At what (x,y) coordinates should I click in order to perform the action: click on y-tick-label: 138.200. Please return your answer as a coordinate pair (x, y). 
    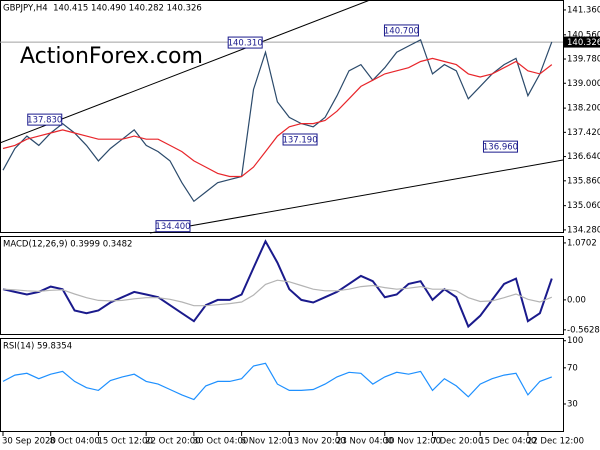
    Looking at the image, I should click on (583, 109).